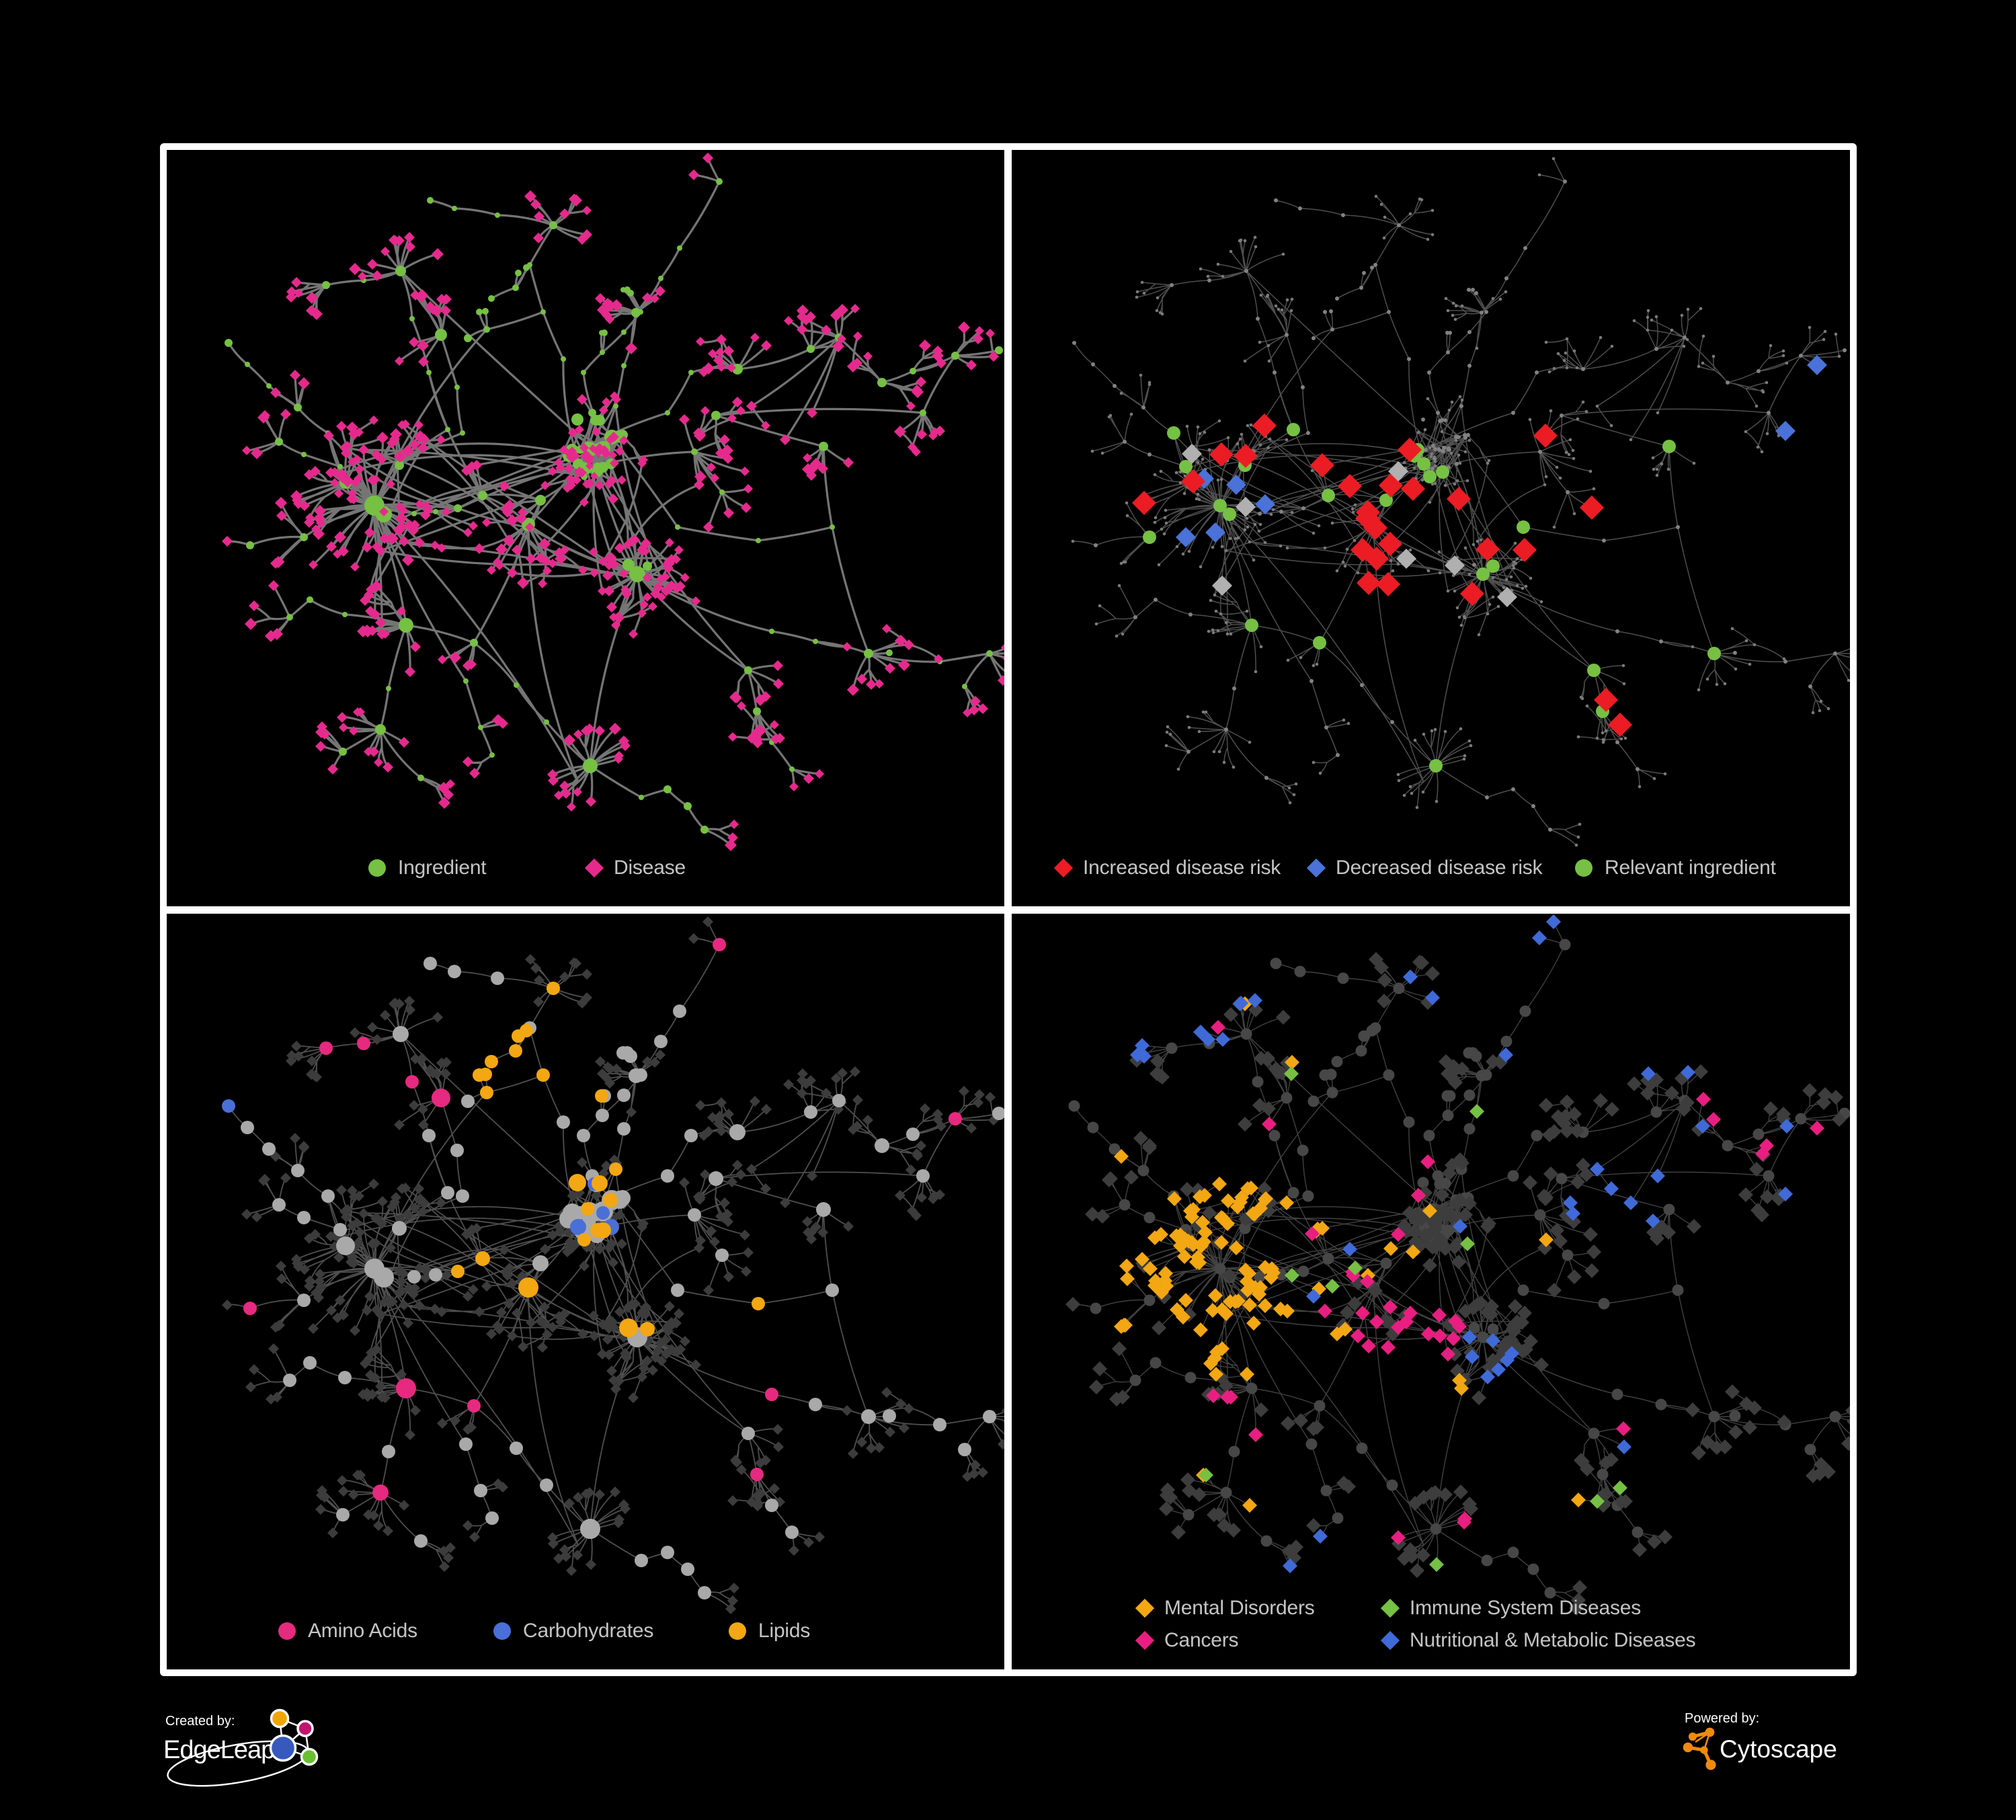 The height and width of the screenshot is (1820, 2016). What do you see at coordinates (1722, 1718) in the screenshot?
I see `svg-text: Powered by:` at bounding box center [1722, 1718].